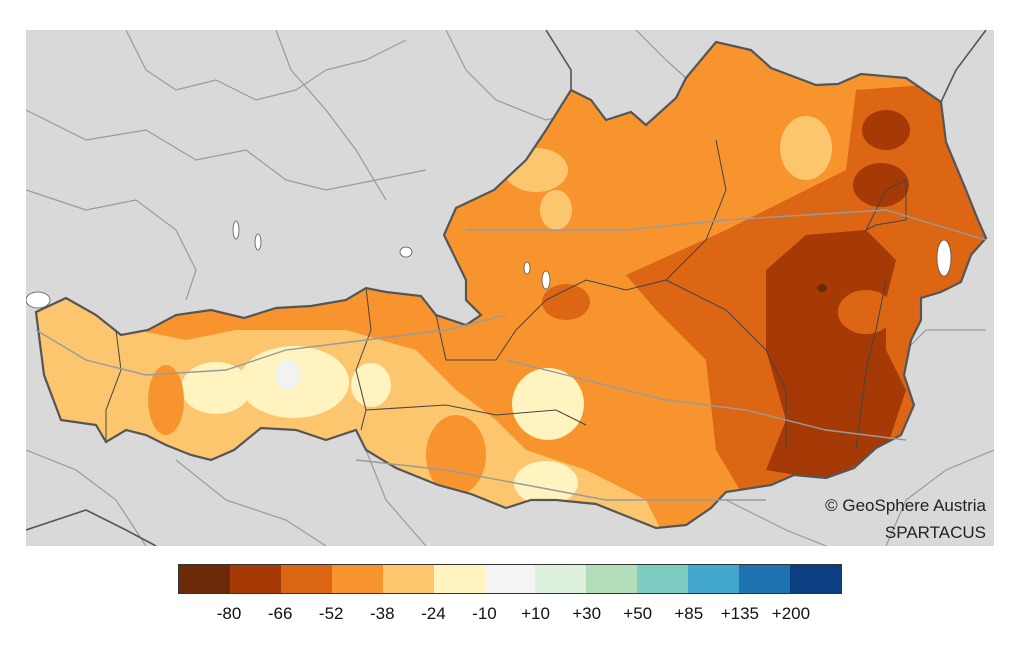 The width and height of the screenshot is (1020, 660). Describe the element at coordinates (527, 268) in the screenshot. I see `lake-attersee` at that location.